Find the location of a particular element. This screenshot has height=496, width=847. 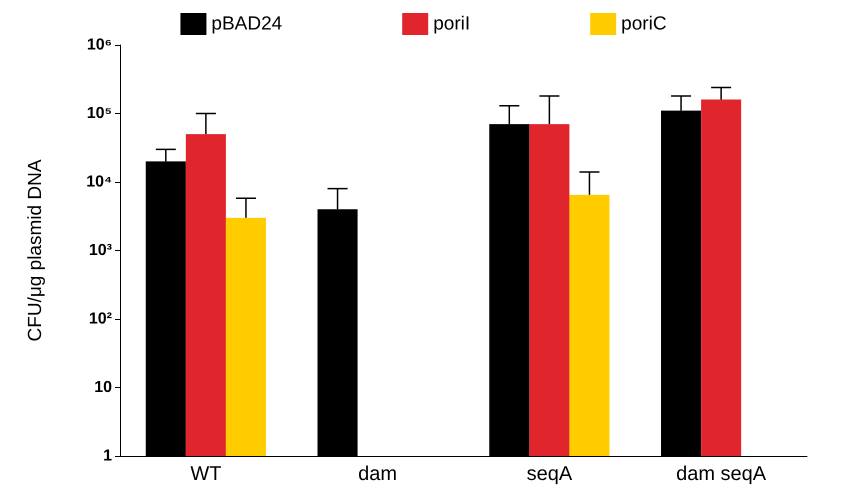

y-axis-title: CFU/μg plasmid DNA is located at coordinates (35, 250).